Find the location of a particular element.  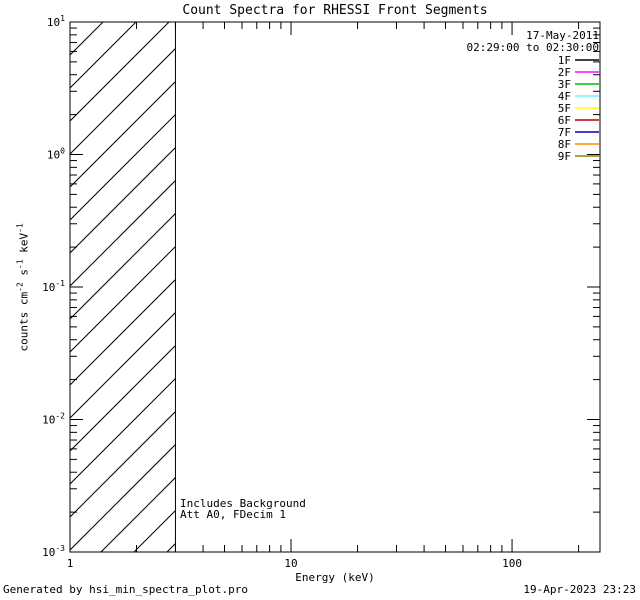

legend-label: 8F is located at coordinates (564, 144).